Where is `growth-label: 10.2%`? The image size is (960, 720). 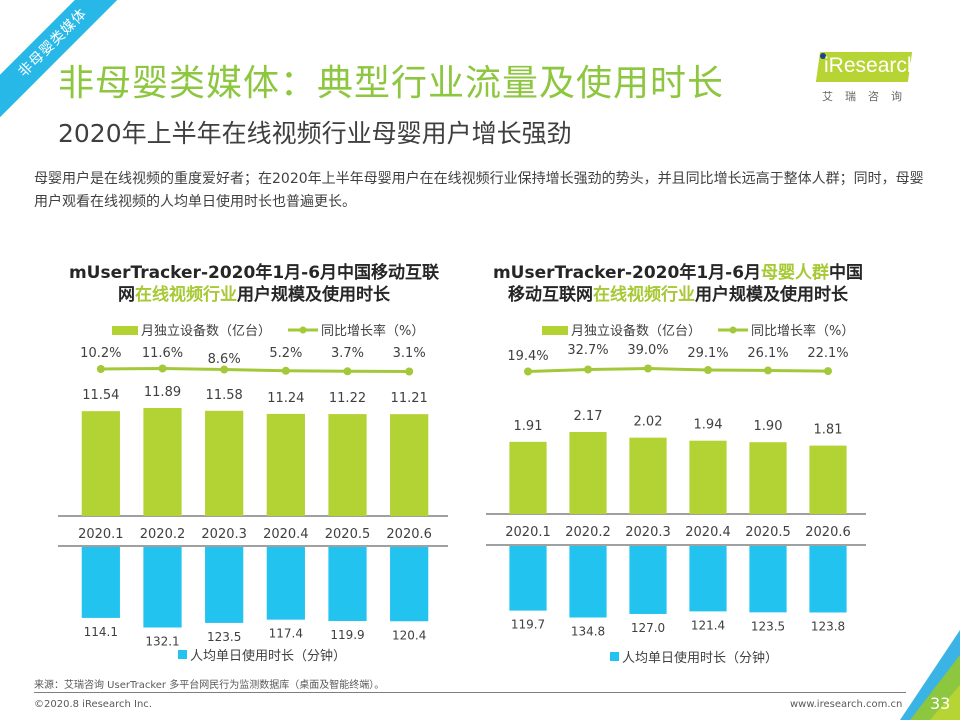
growth-label: 10.2% is located at coordinates (100, 353).